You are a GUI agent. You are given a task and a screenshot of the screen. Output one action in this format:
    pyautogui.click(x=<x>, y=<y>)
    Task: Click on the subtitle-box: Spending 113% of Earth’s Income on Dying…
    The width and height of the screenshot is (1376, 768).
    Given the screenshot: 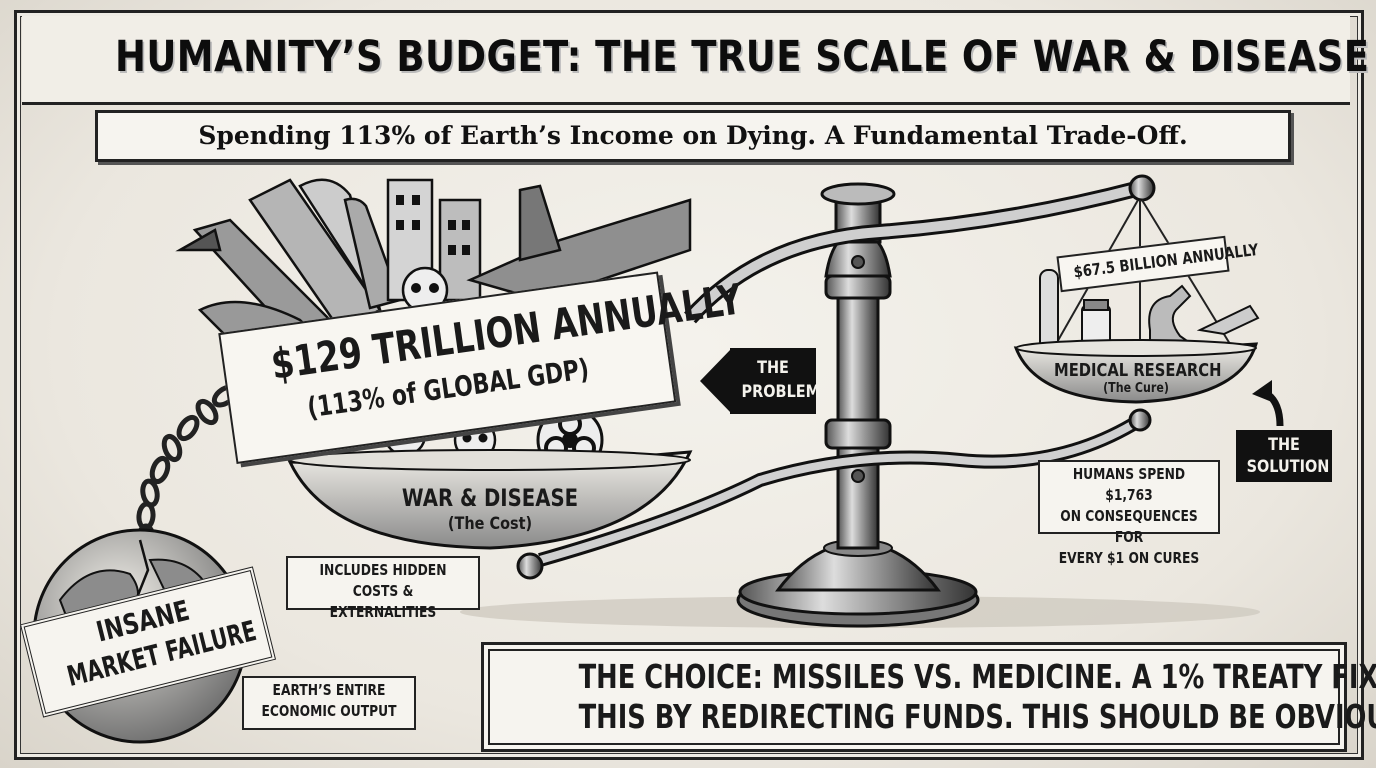 What is the action you would take?
    pyautogui.click(x=693, y=136)
    